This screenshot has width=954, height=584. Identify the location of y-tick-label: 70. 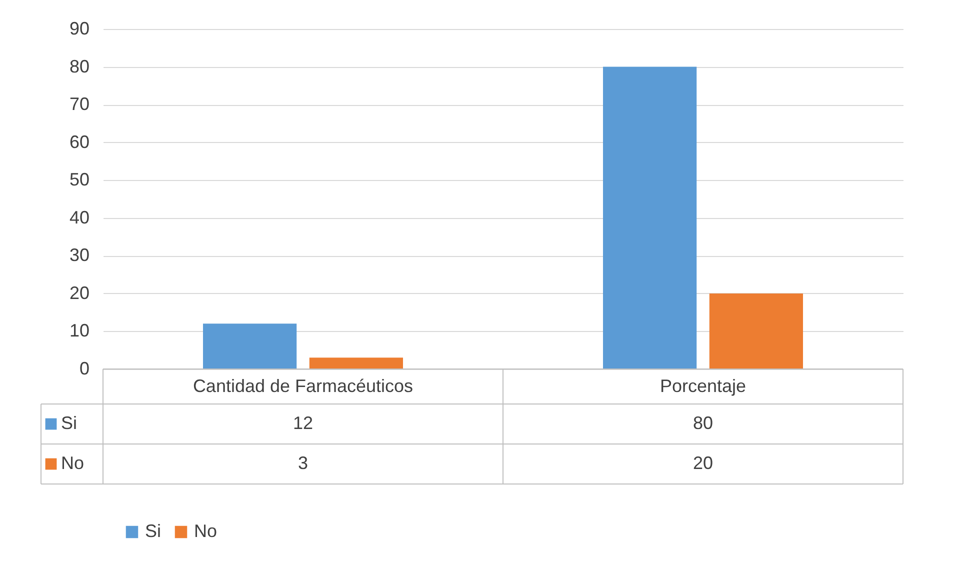
(79, 104).